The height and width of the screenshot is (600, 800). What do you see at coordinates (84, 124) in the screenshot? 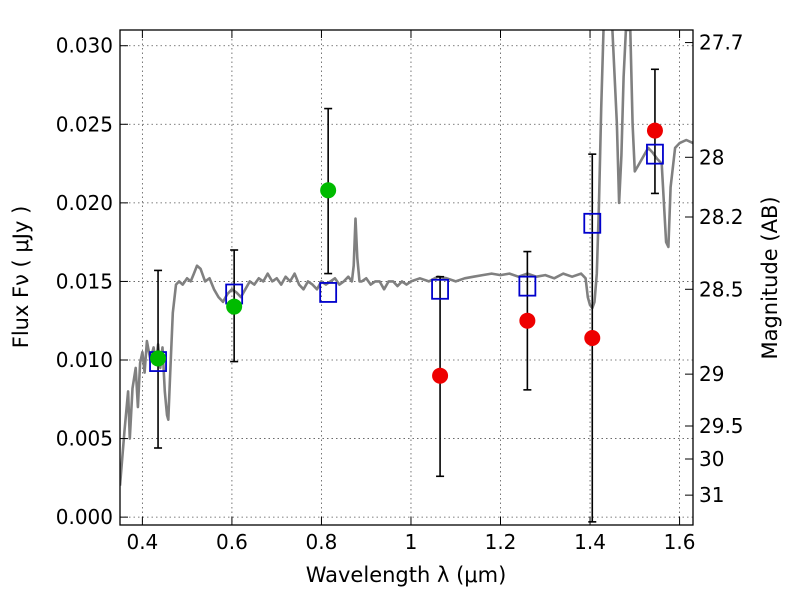
I see `y-tick-label: 0.025` at bounding box center [84, 124].